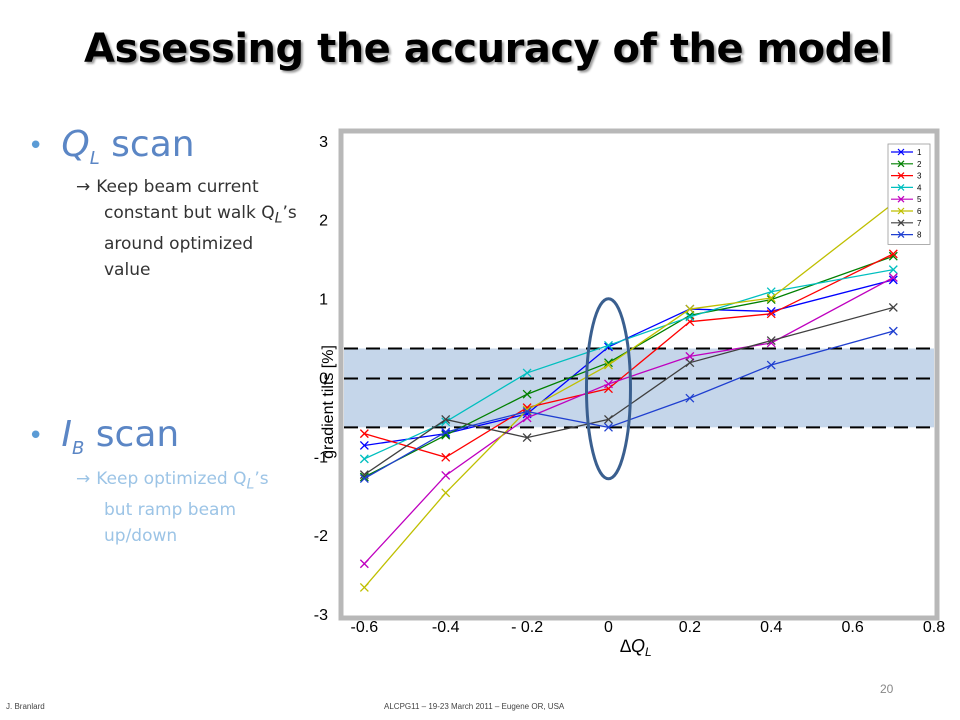  I want to click on bullet1-line2: constant but walk Q, so click(189, 213).